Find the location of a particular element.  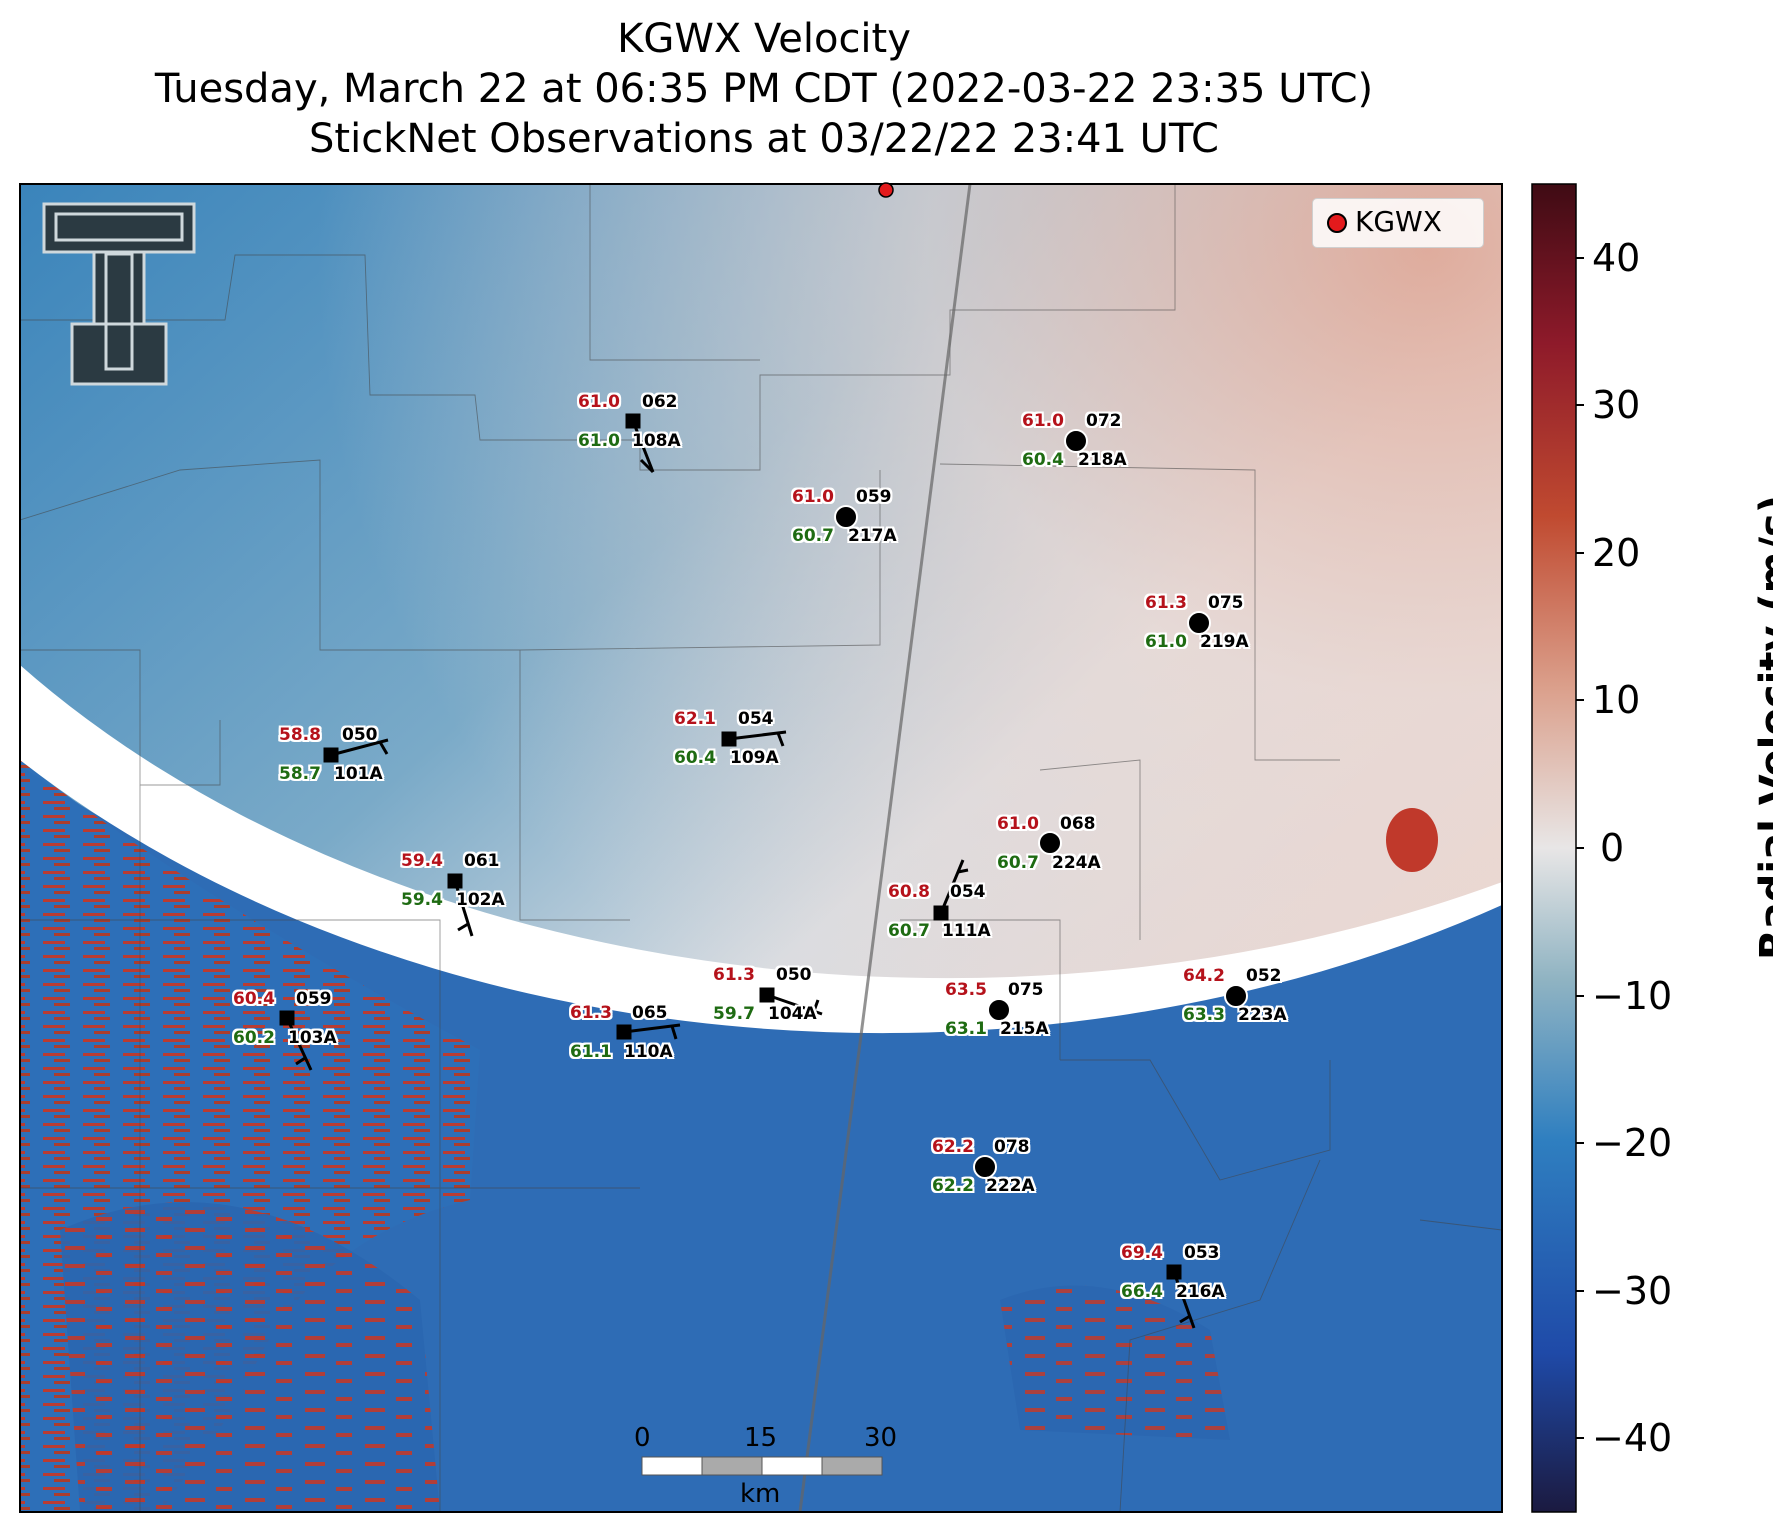

station-215A-bottom-value: 63.1 is located at coordinates (966, 1029).